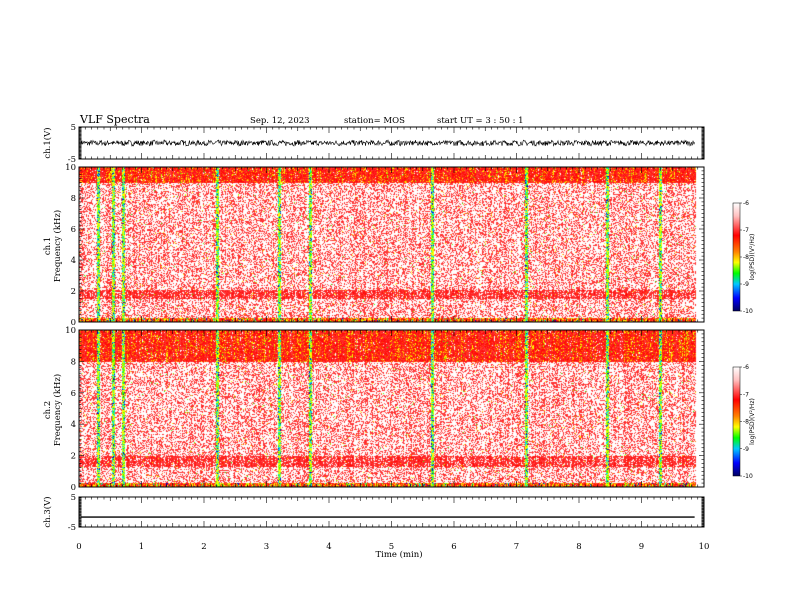 This screenshot has width=792, height=612. I want to click on ch2-colorbar: -6 -7 -8 -9 -10 log(PSD)(V²/Hz), so click(744, 422).